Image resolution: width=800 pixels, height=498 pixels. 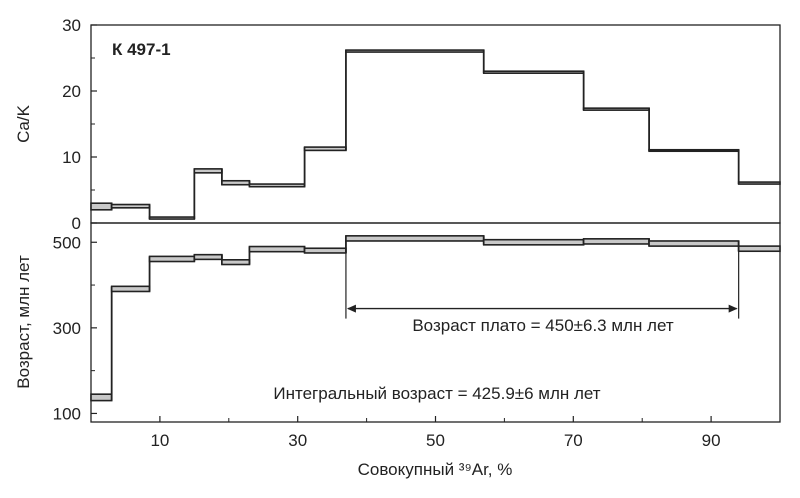 I want to click on bottom-y-tick-label: 300, so click(x=67, y=328).